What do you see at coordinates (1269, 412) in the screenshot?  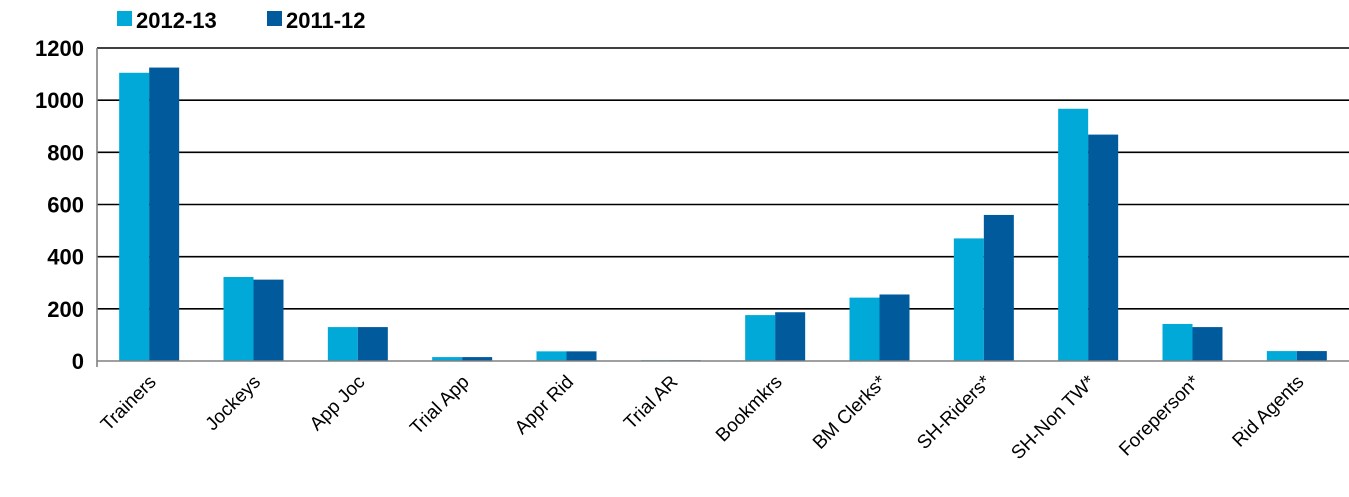 I see `x-category-label-rid-agents: Rid Agents` at bounding box center [1269, 412].